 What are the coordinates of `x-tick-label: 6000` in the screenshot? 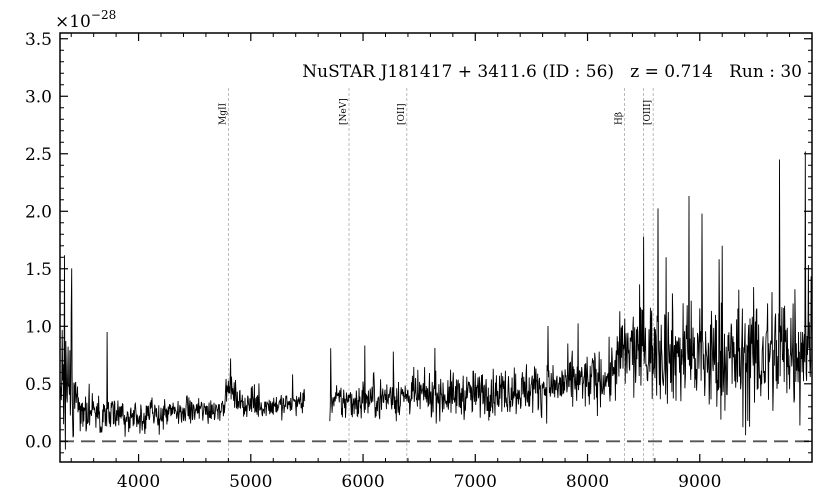 It's located at (362, 482).